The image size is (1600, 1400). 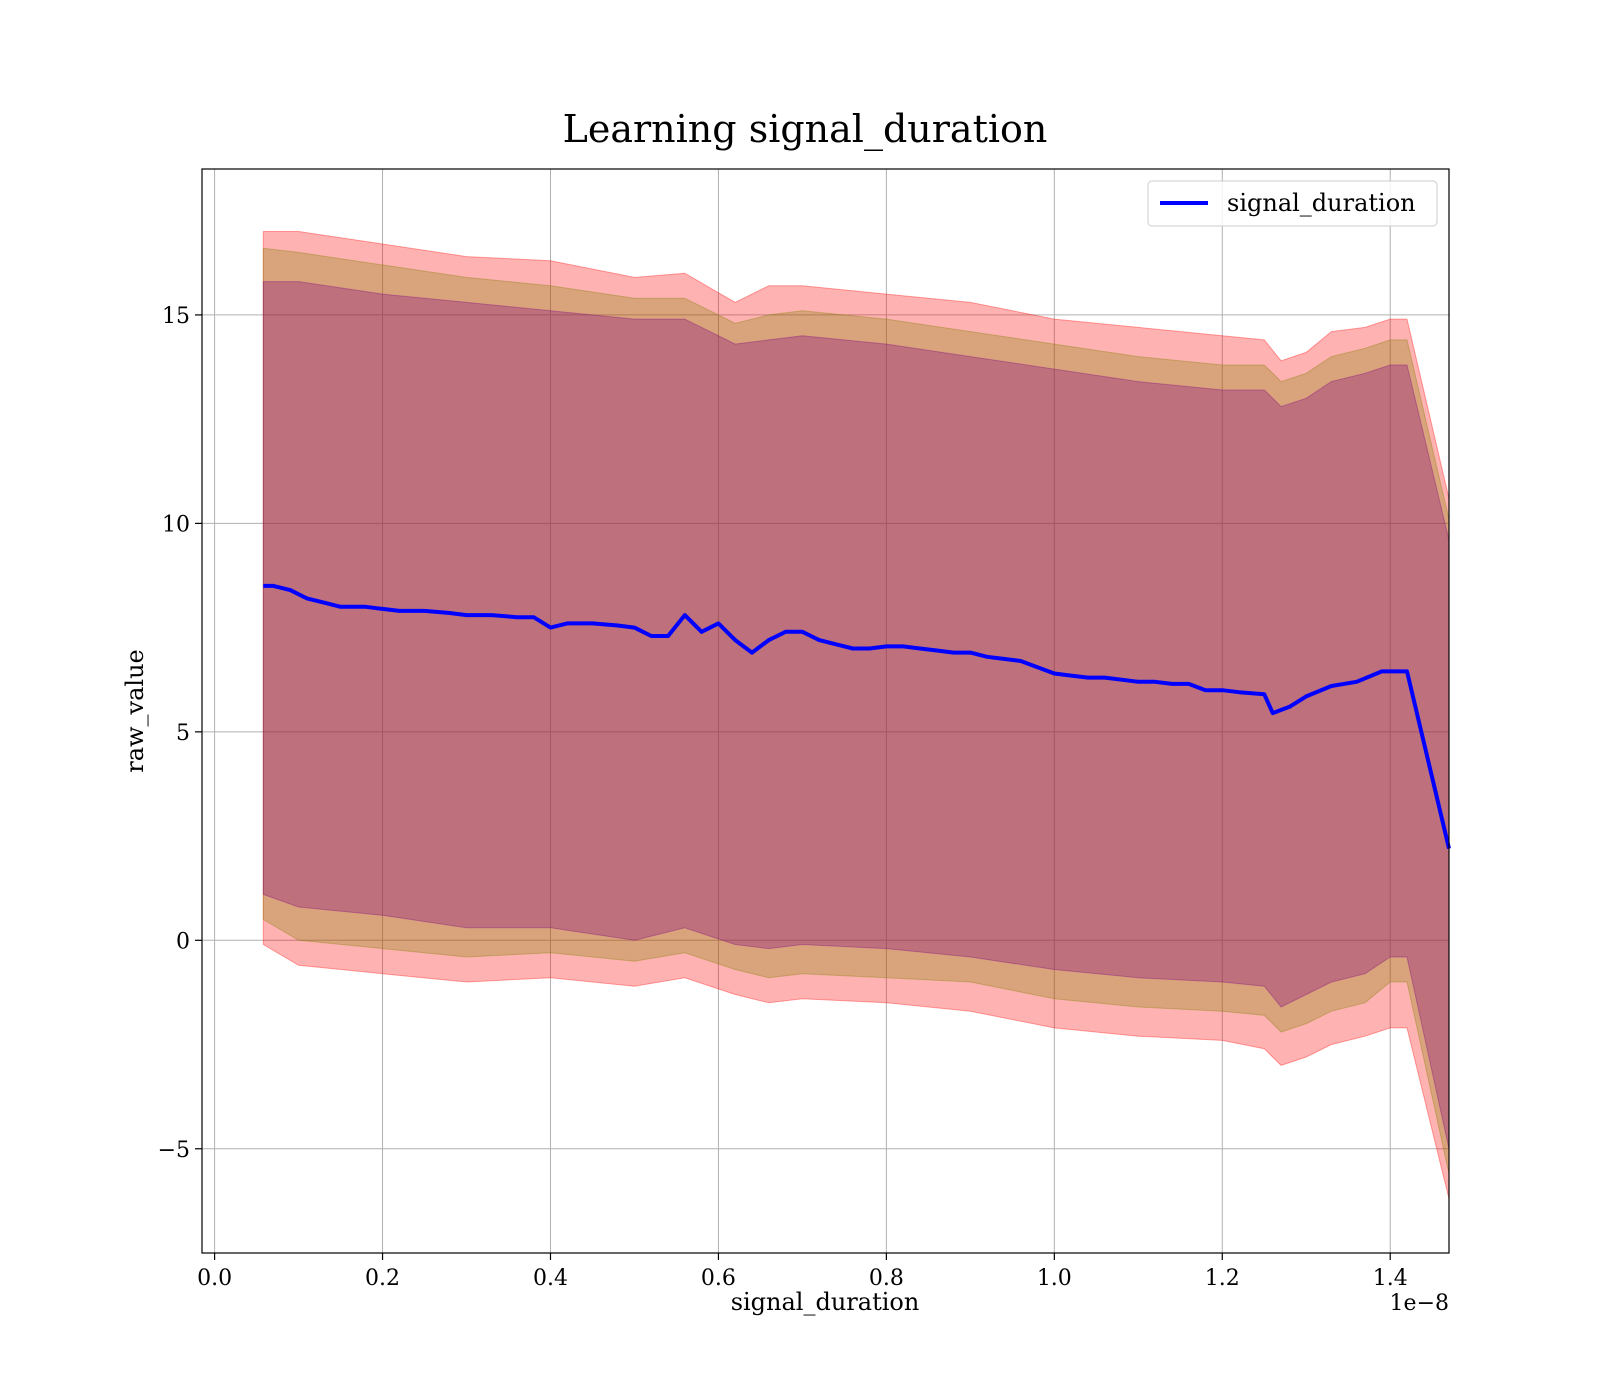 What do you see at coordinates (1321, 203) in the screenshot?
I see `legend-label: signal_duration` at bounding box center [1321, 203].